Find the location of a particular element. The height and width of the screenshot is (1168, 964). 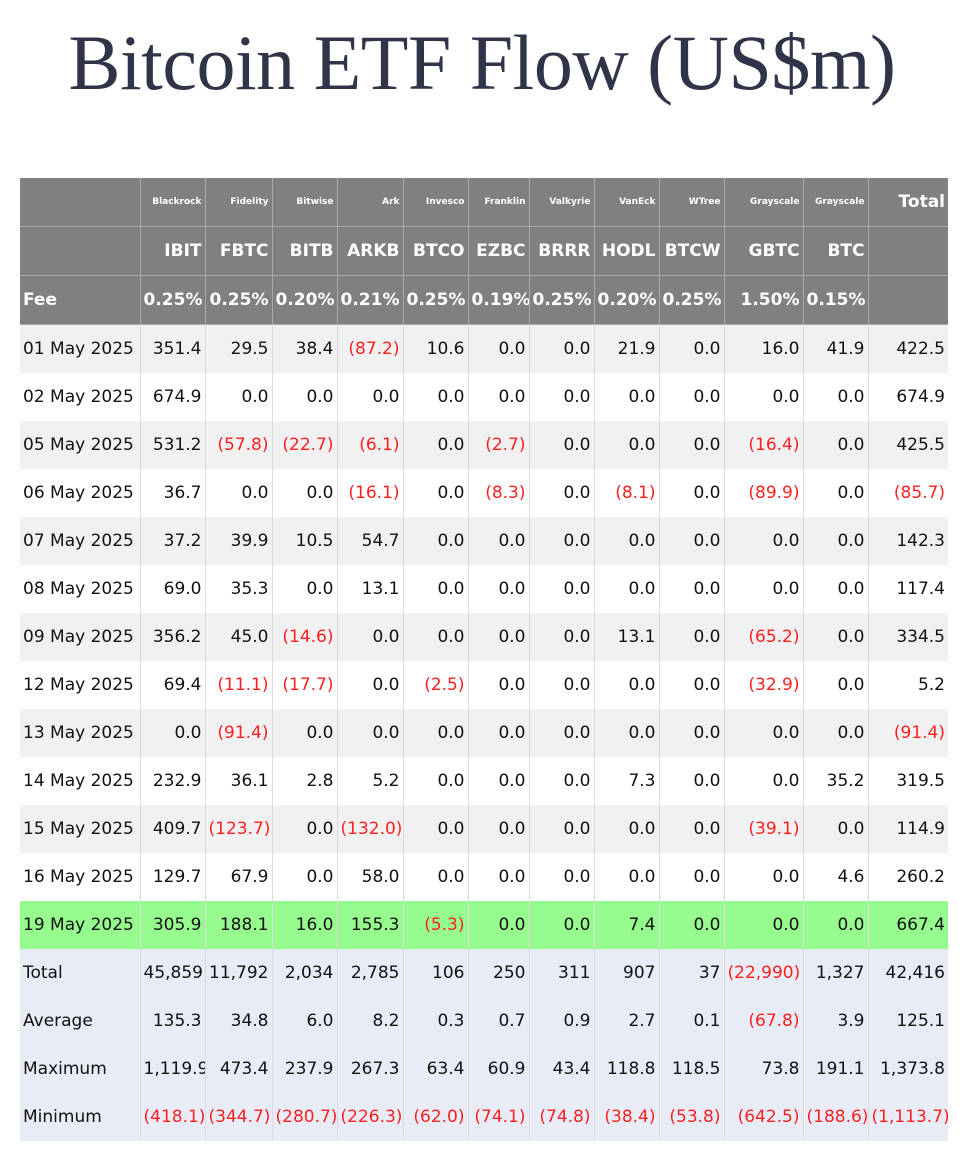

flow-cell: (16.1) is located at coordinates (370, 493).